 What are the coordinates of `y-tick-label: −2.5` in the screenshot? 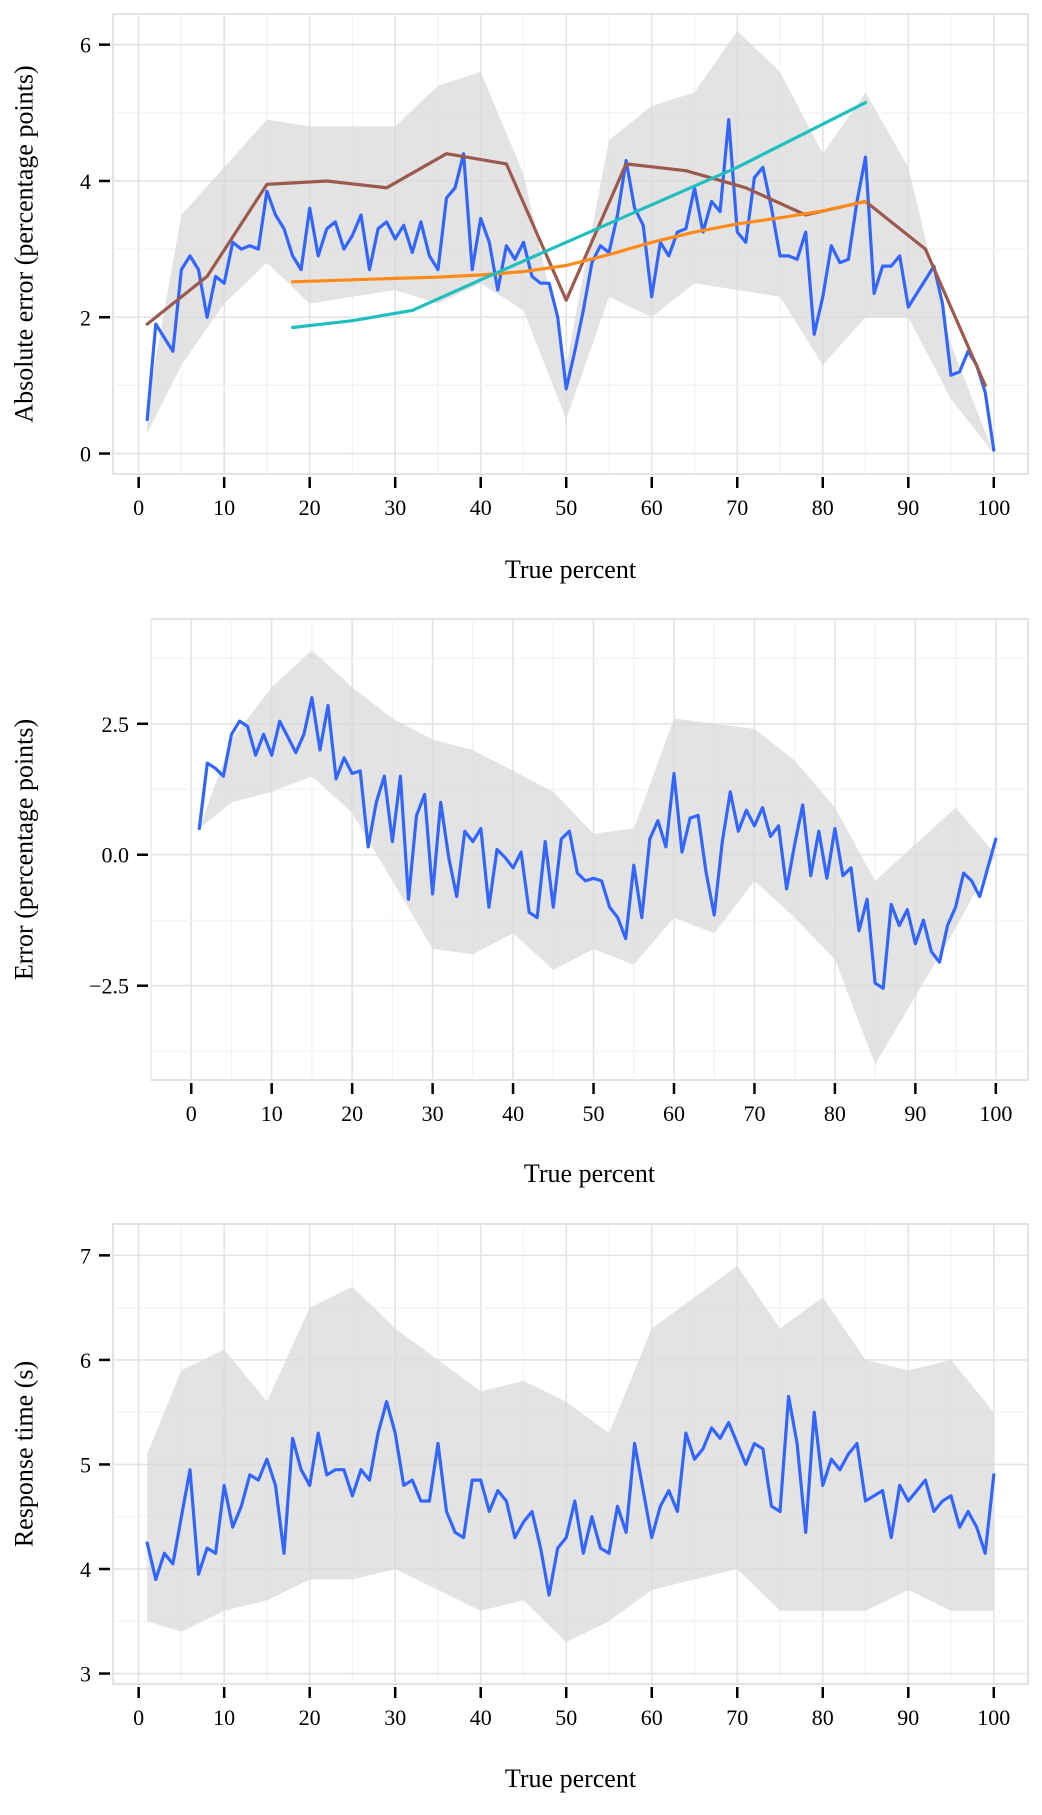 It's located at (109, 986).